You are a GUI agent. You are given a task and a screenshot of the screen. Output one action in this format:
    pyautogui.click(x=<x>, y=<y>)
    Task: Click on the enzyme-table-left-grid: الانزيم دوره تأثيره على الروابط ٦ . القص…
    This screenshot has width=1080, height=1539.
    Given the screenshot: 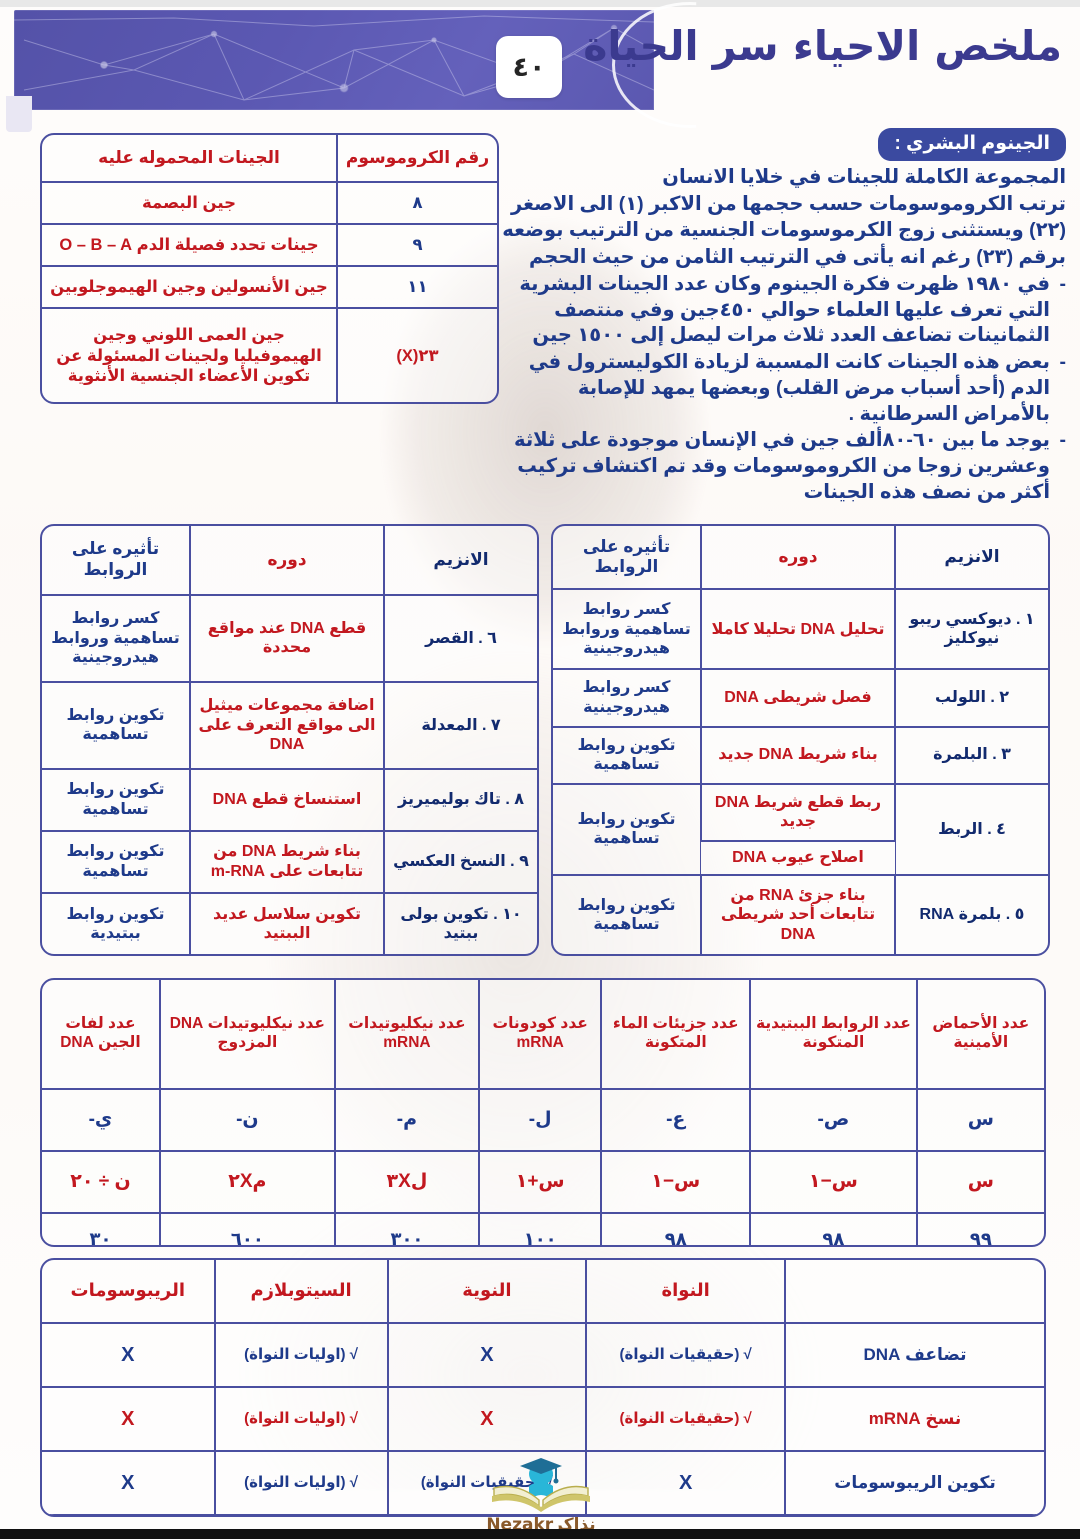 What is the action you would take?
    pyautogui.click(x=289, y=740)
    